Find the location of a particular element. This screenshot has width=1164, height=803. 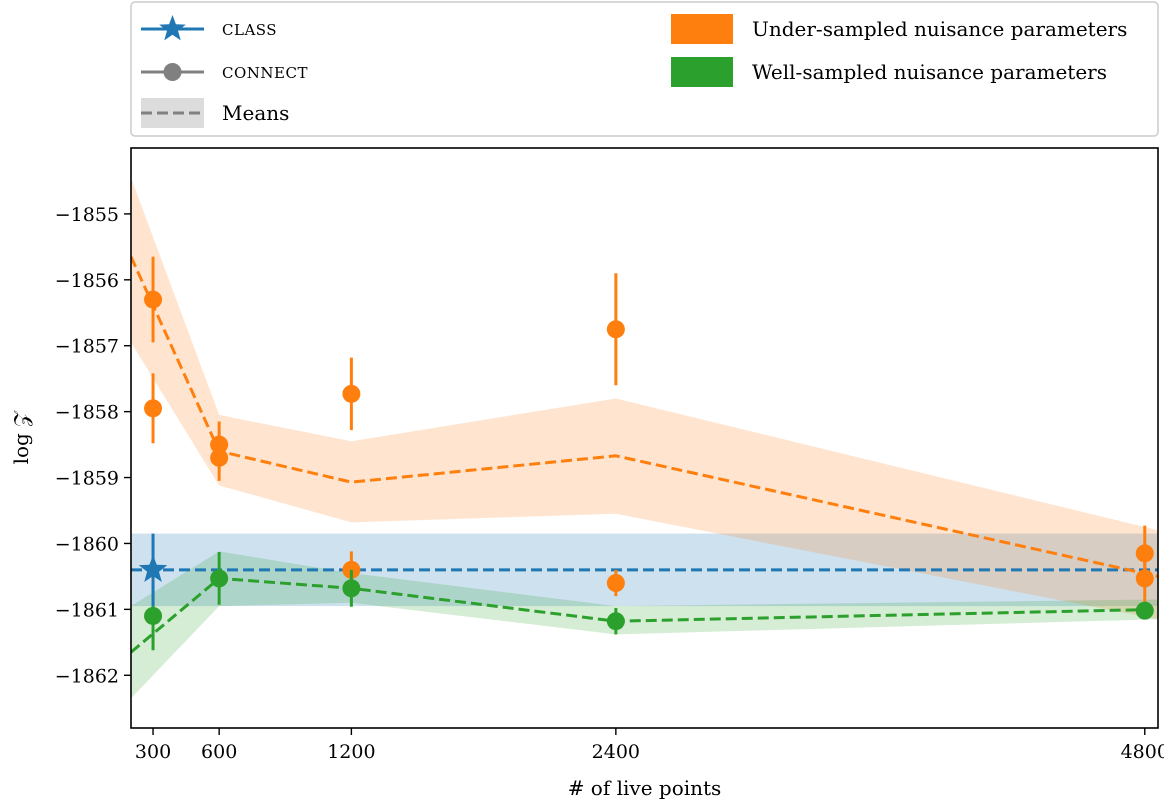

well-sampled-point-0-marker is located at coordinates (153, 615).